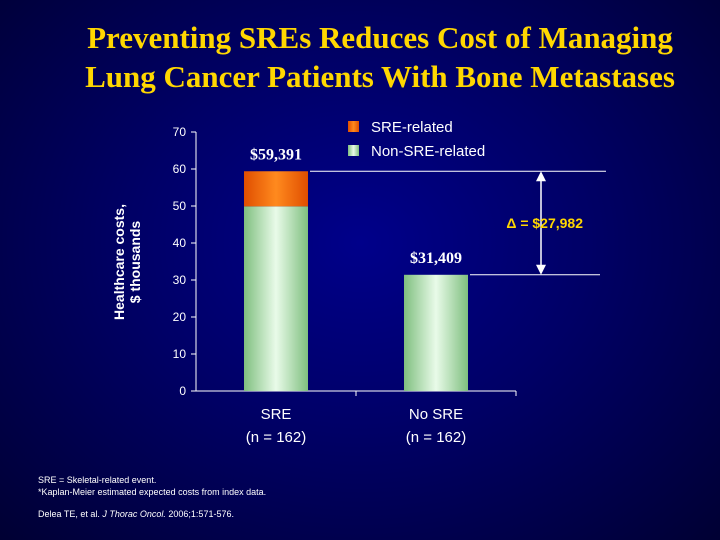 The image size is (720, 540). What do you see at coordinates (199, 514) in the screenshot?
I see `citation-details: 2006;1:571-576.` at bounding box center [199, 514].